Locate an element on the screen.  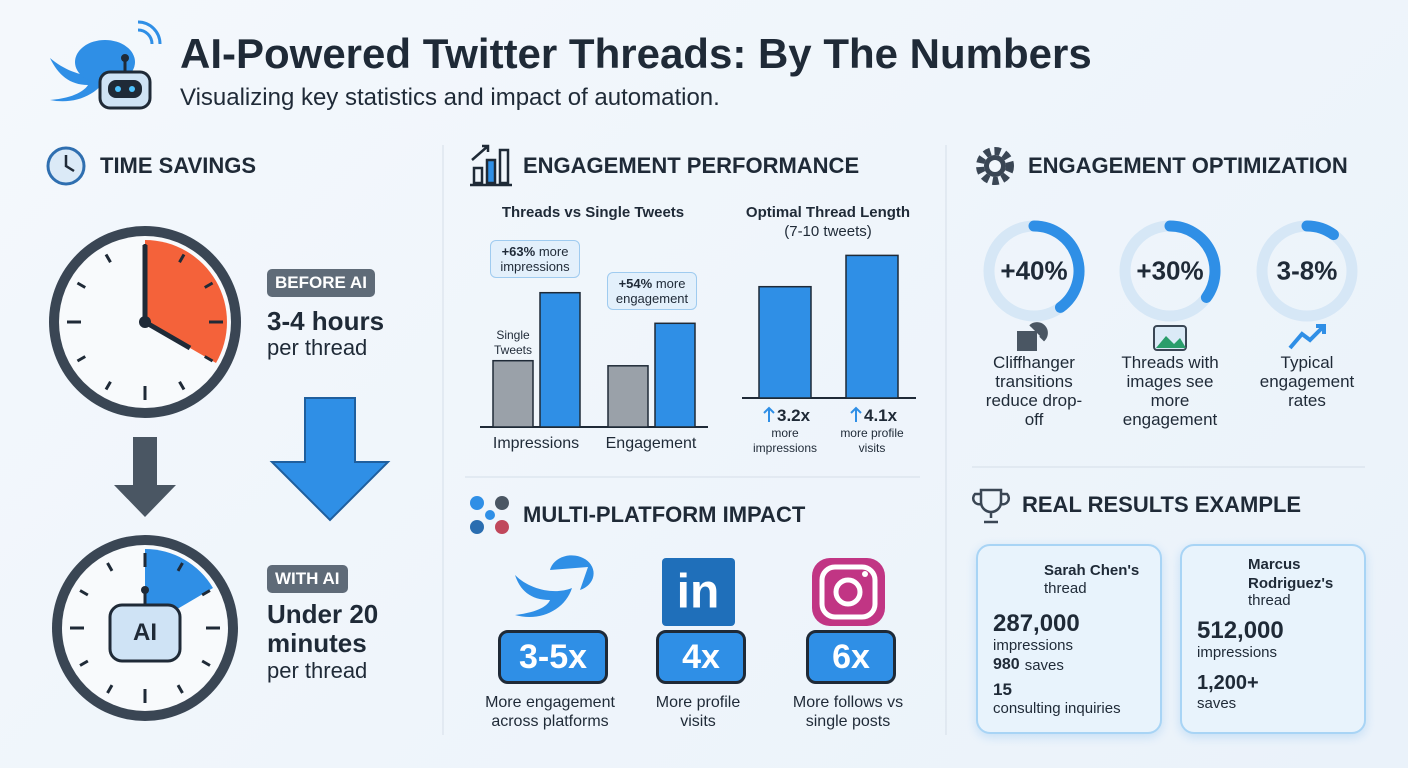
platform-badge: 4x is located at coordinates (701, 657).